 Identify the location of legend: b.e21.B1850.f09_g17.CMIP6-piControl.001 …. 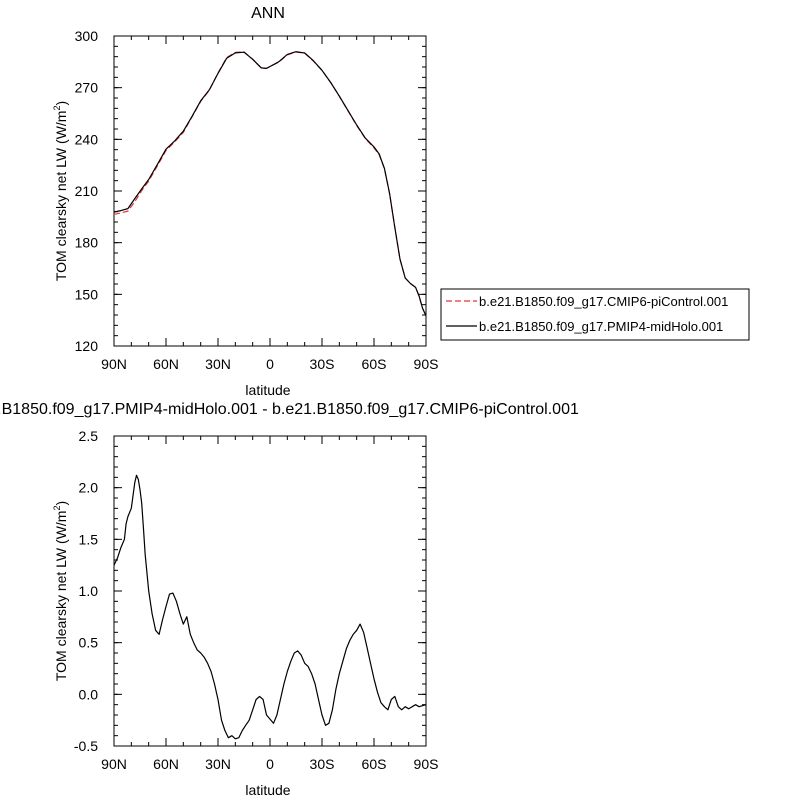
(595, 314).